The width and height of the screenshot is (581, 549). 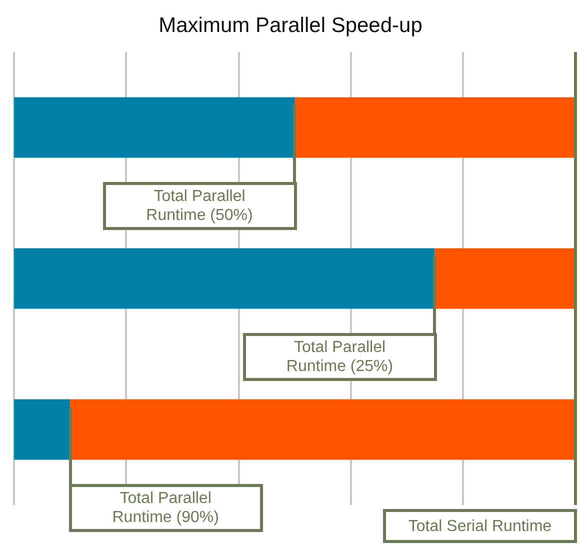 I want to click on callout-box: Total Serial Runtime, so click(x=479, y=526).